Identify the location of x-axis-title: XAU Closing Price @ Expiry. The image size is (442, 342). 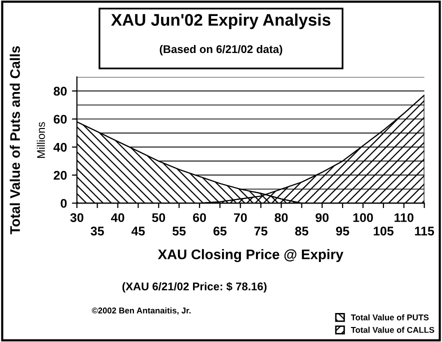
(251, 255).